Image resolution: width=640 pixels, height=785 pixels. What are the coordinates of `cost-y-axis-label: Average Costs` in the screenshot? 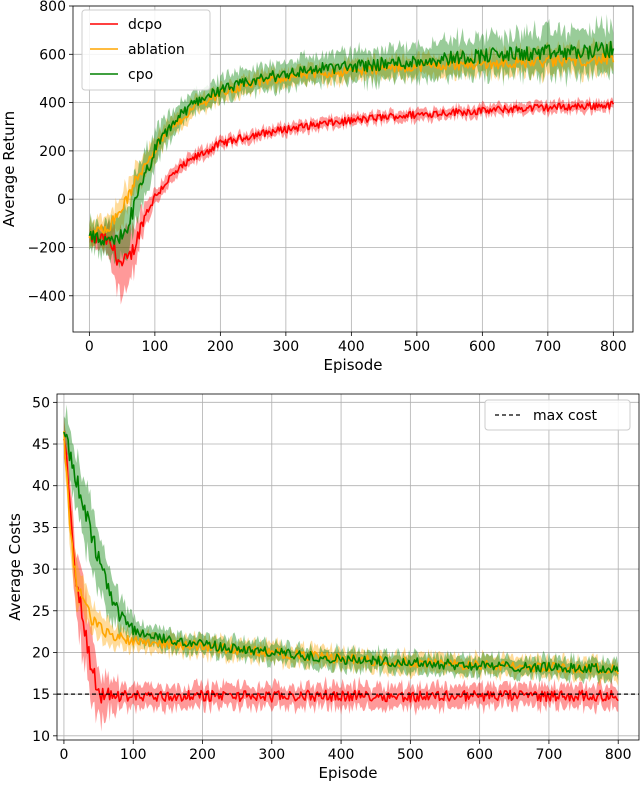 It's located at (15, 567).